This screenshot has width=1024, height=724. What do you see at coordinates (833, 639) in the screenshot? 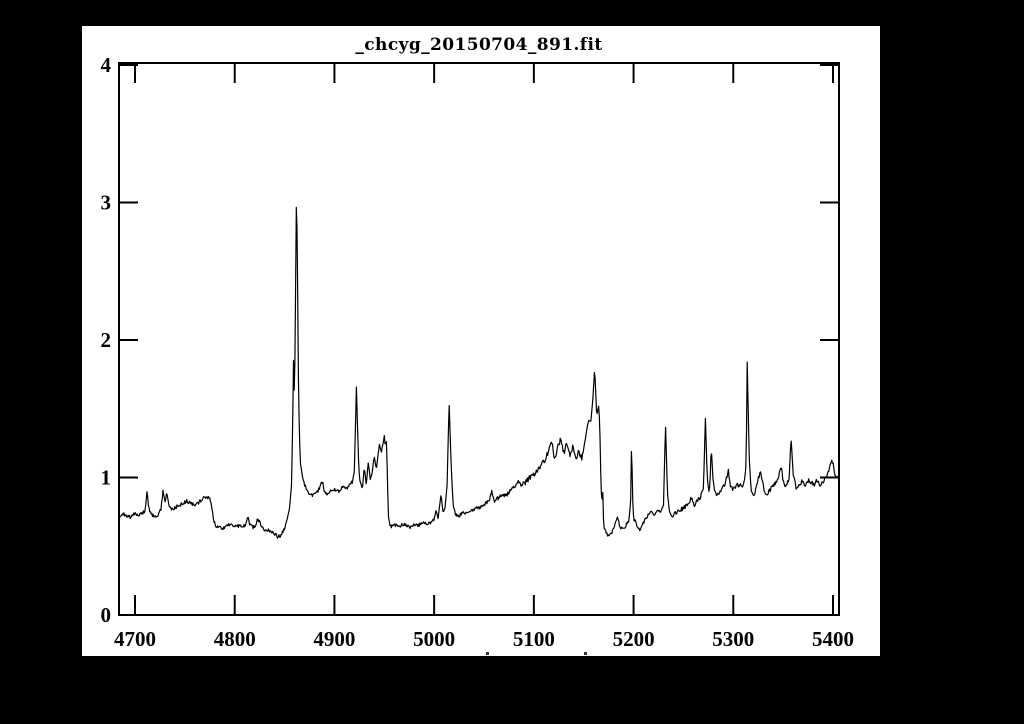
I see `x-tick-label: 5400` at bounding box center [833, 639].